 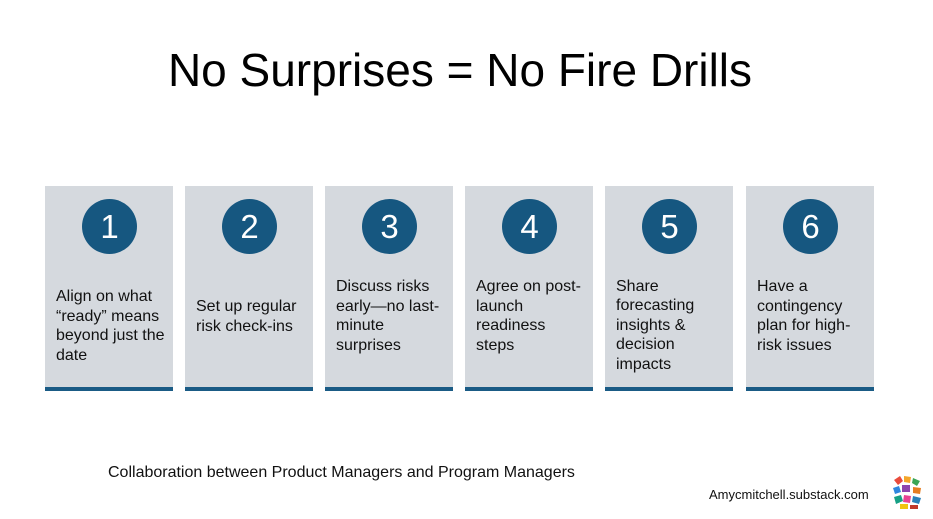 What do you see at coordinates (246, 316) in the screenshot?
I see `step-text: Set up regular risk check-ins` at bounding box center [246, 316].